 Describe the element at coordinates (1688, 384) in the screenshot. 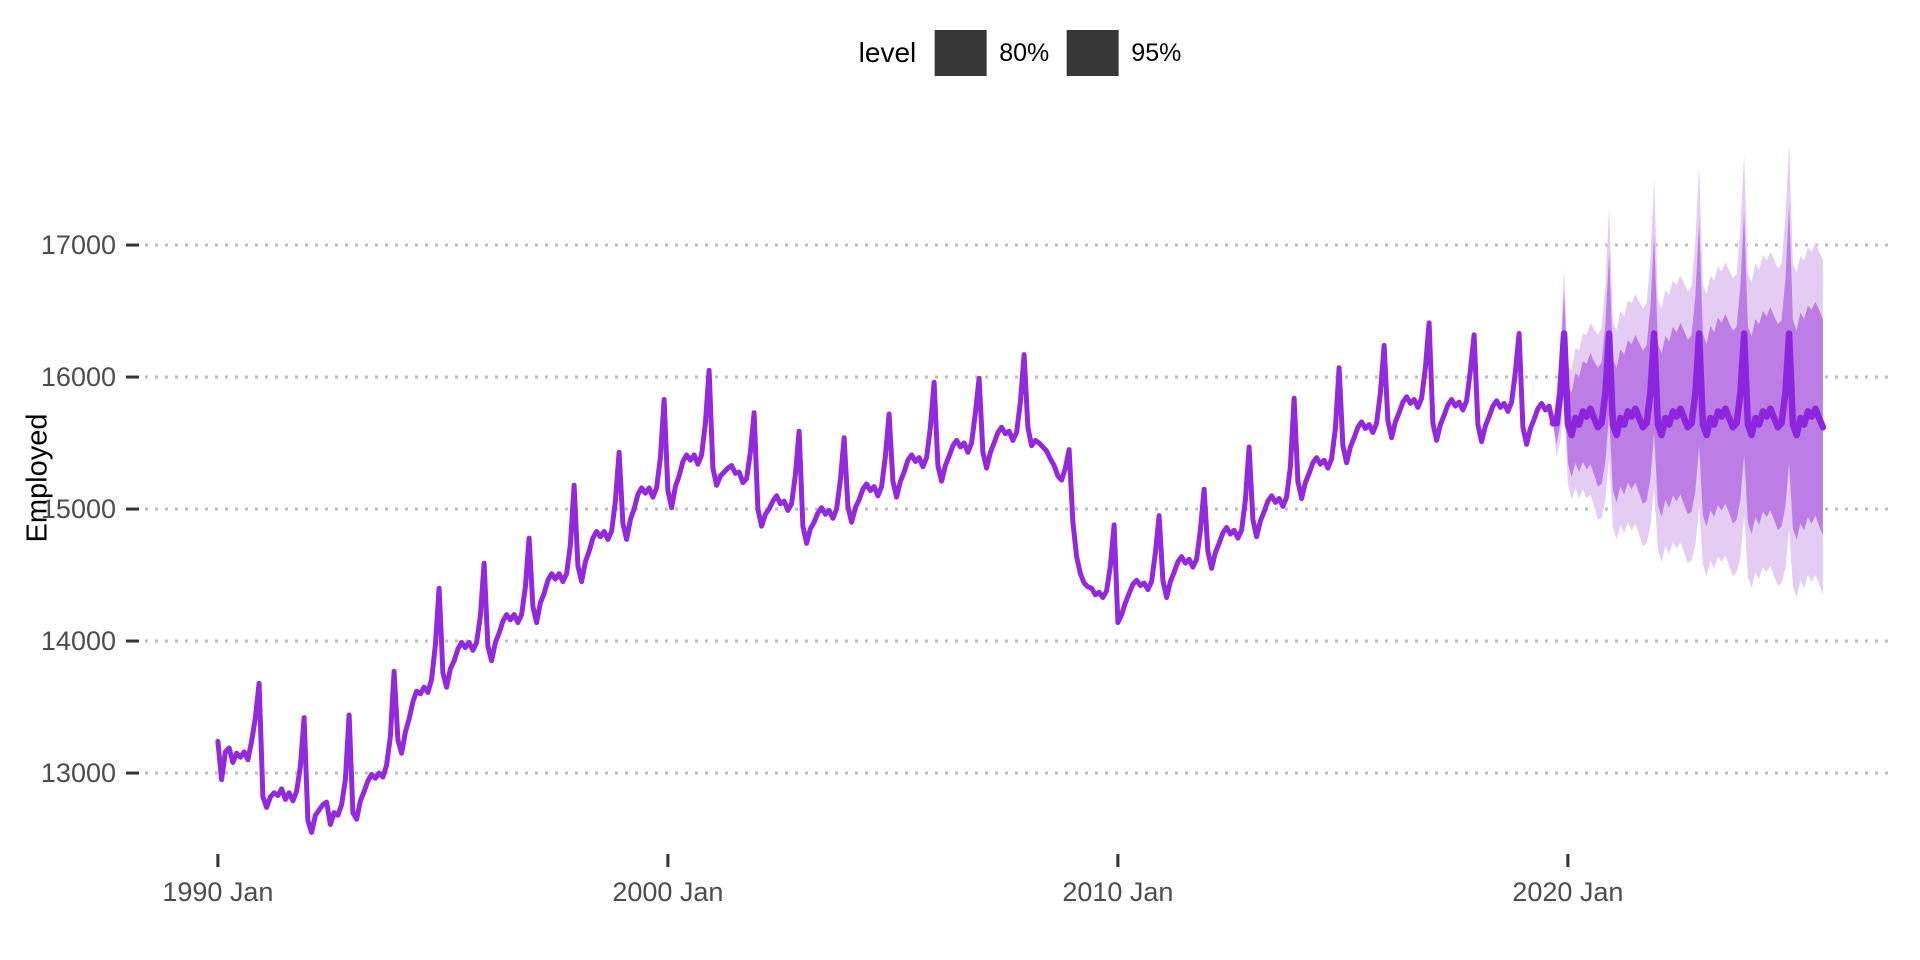

I see `forecast-mean-line` at that location.